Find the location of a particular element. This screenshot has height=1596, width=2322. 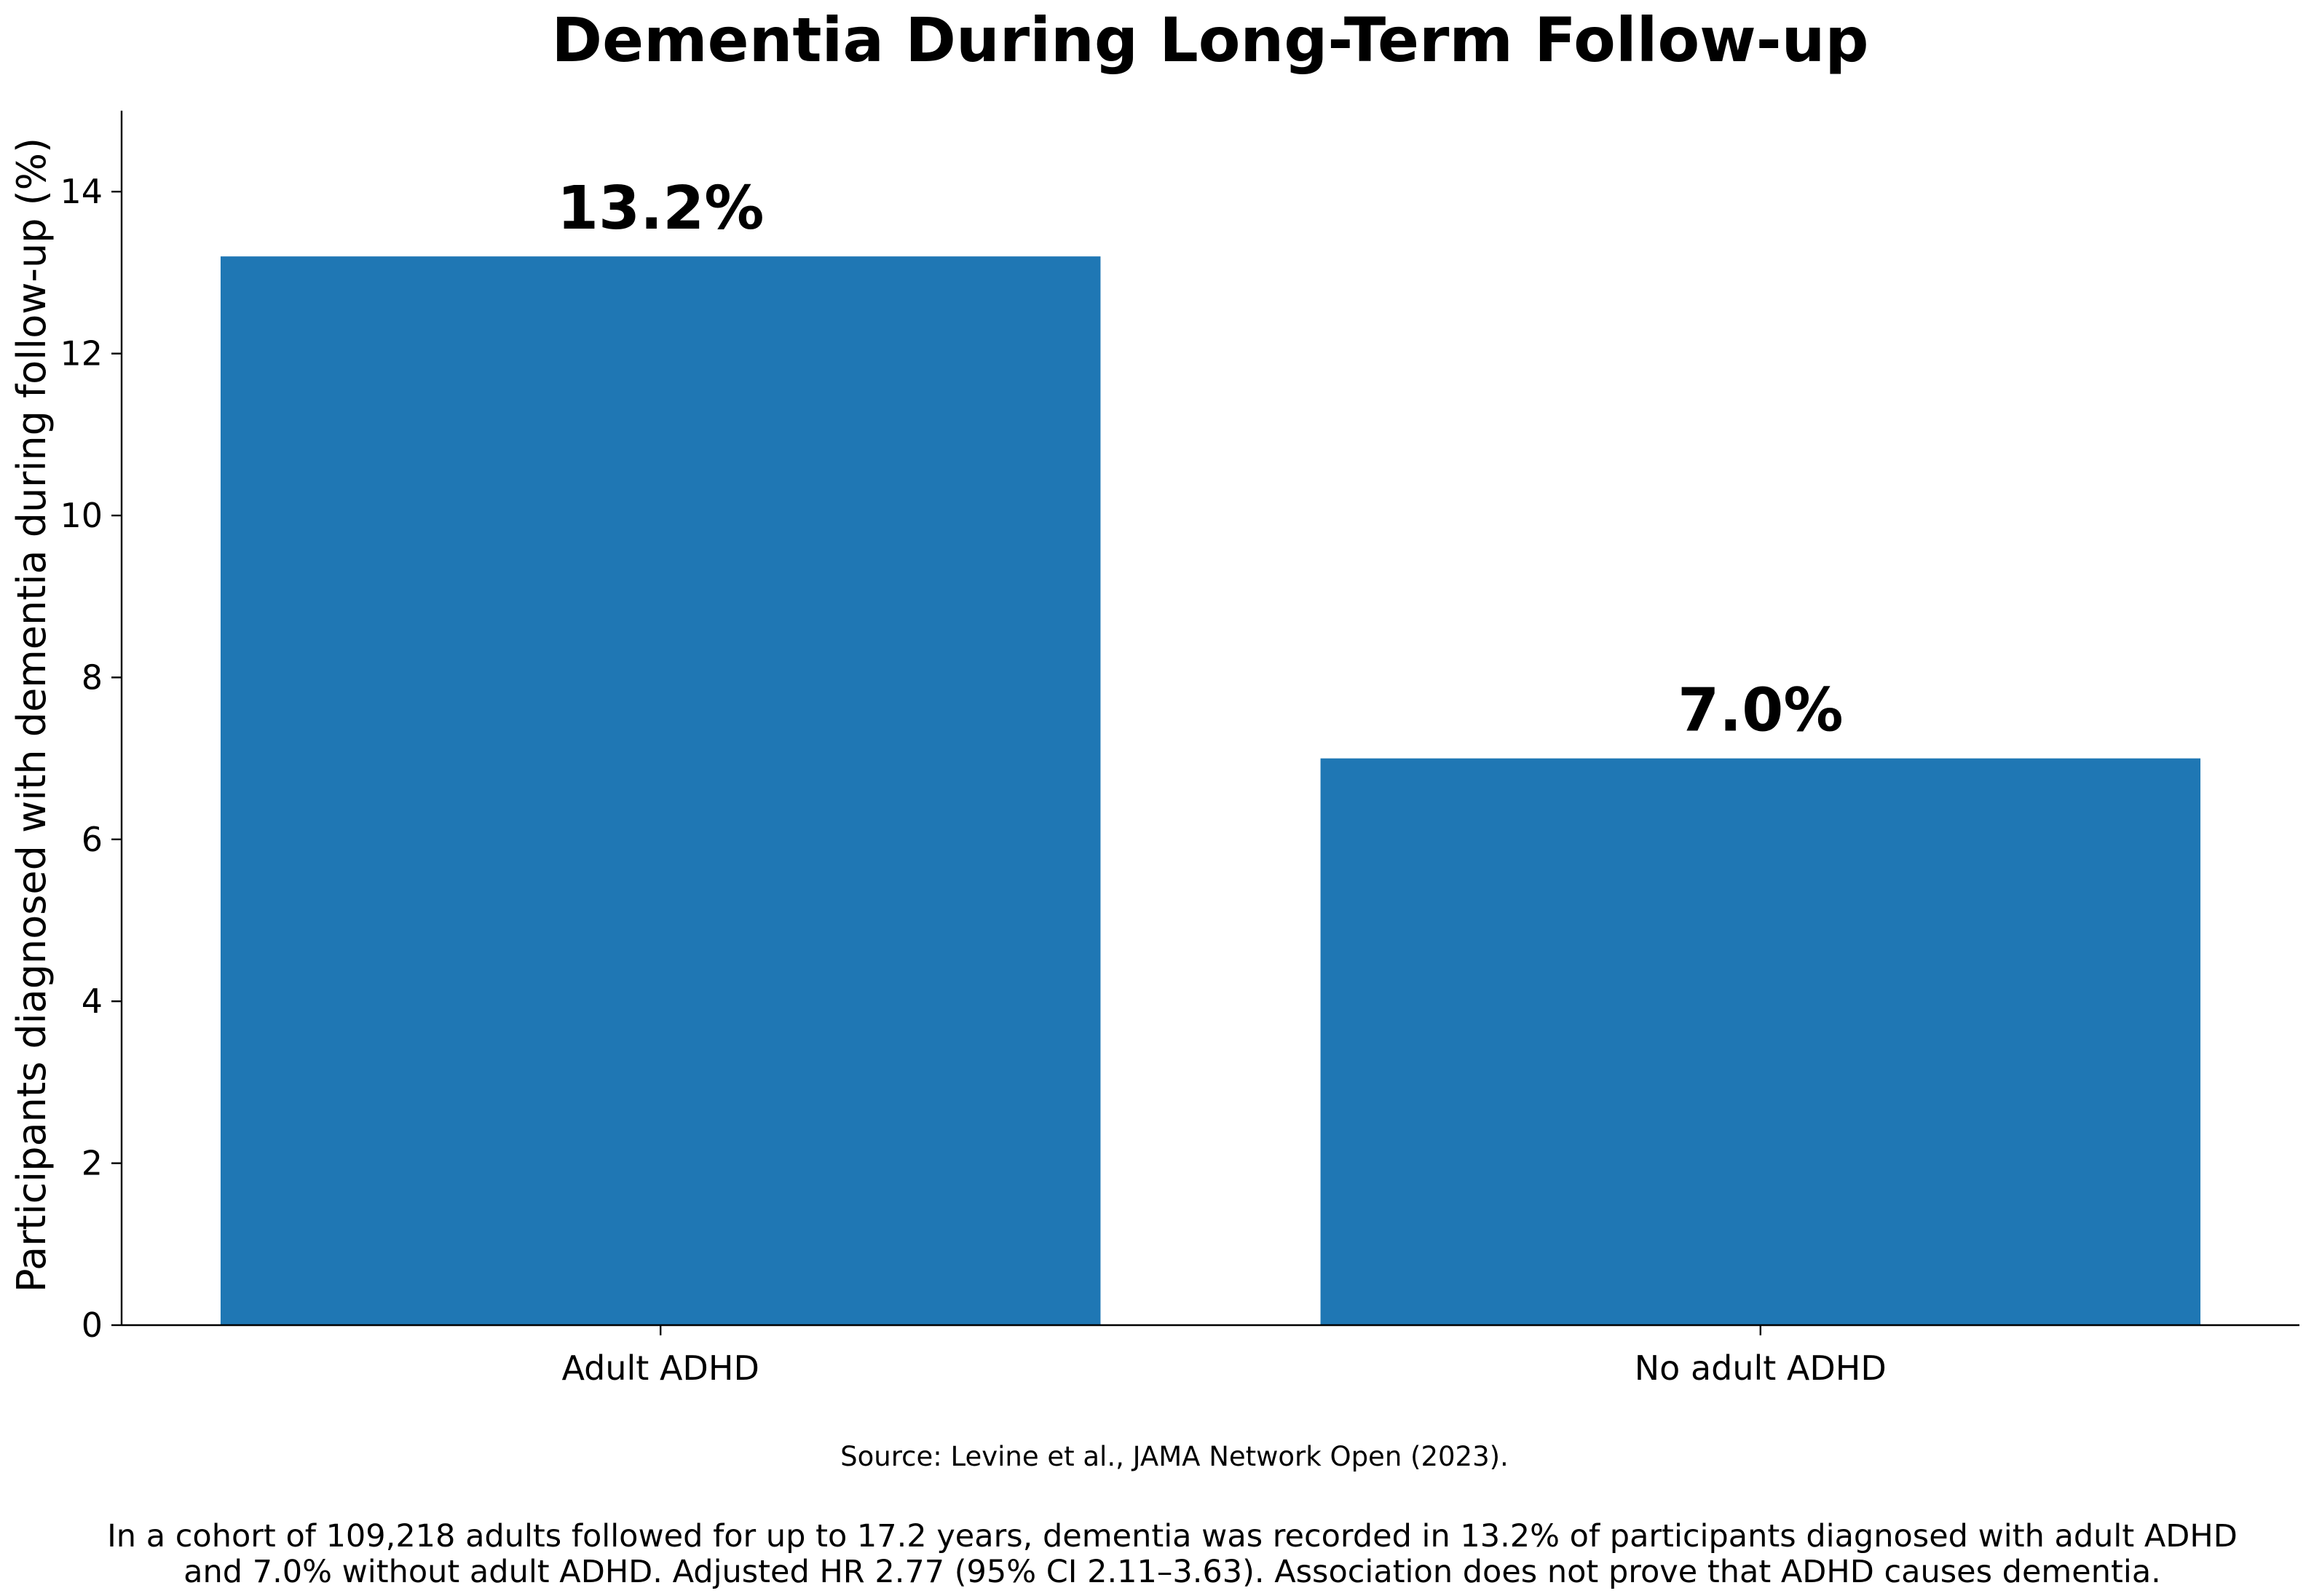

y-tick-label: 2 is located at coordinates (92, 1163).